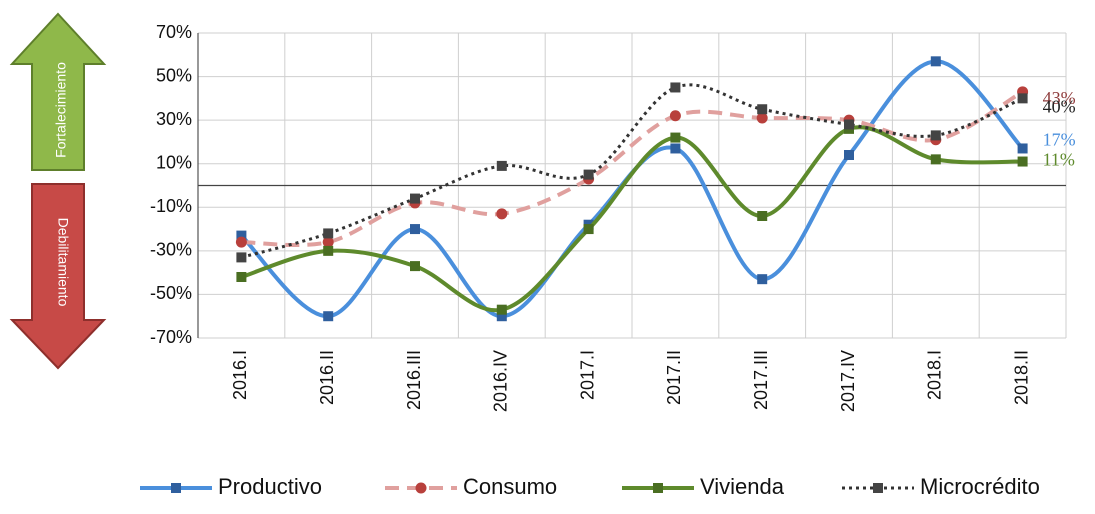 The height and width of the screenshot is (514, 1095). What do you see at coordinates (1059, 160) in the screenshot?
I see `value-label: 11%` at bounding box center [1059, 160].